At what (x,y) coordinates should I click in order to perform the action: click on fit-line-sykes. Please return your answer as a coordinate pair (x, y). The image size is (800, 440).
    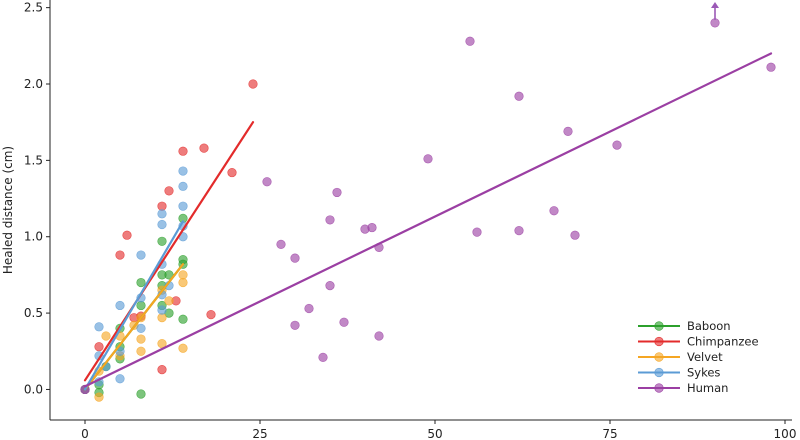
    Looking at the image, I should click on (134, 305).